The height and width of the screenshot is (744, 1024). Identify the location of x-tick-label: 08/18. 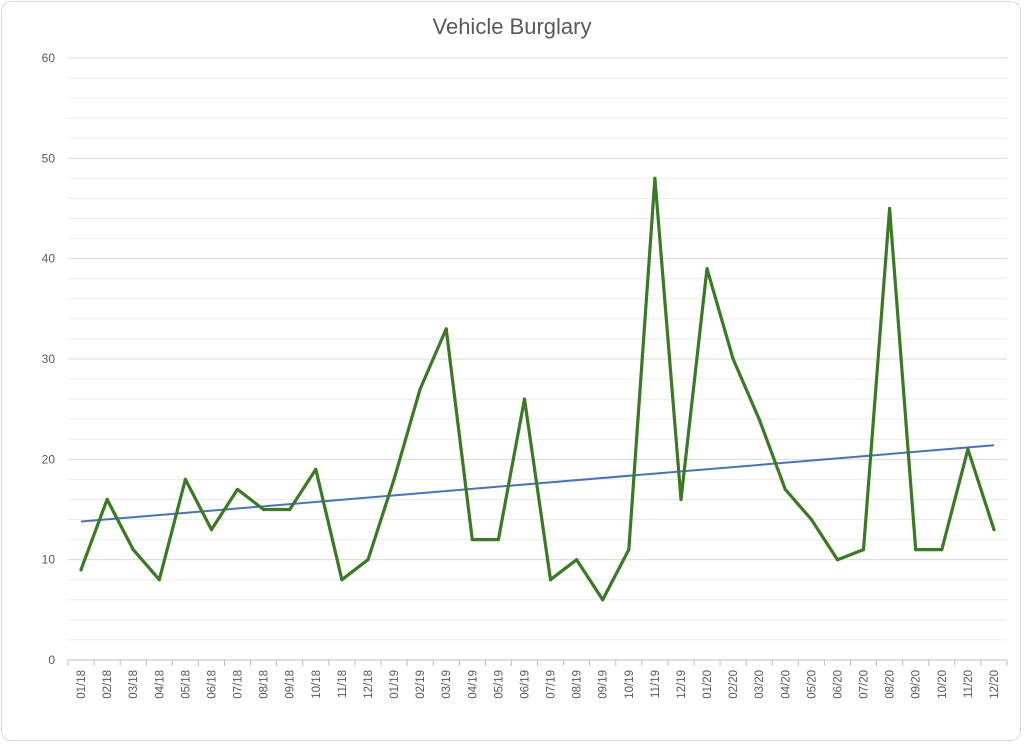
(265, 684).